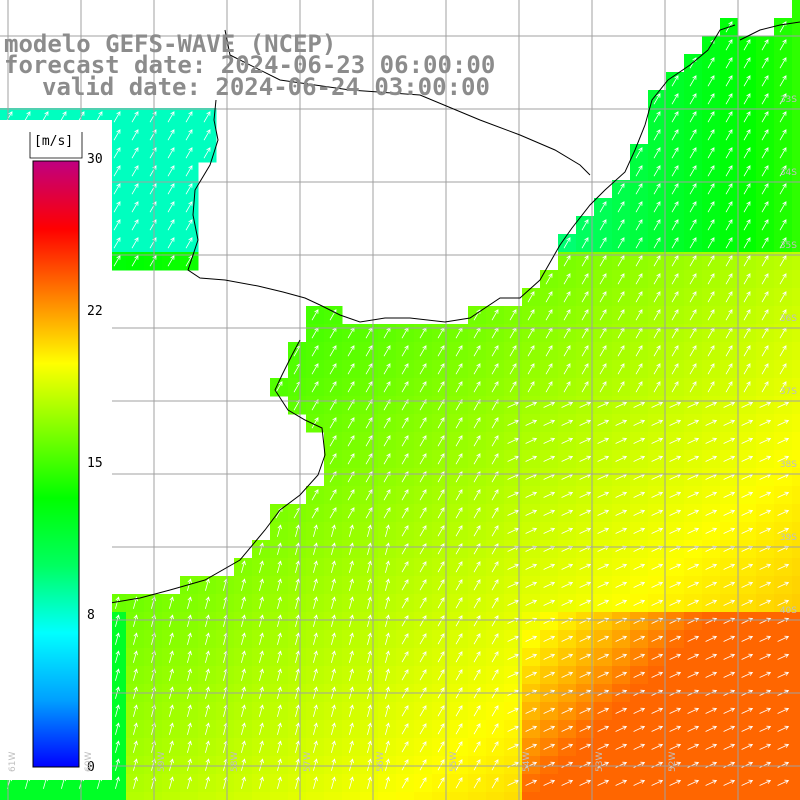 This screenshot has height=800, width=800. Describe the element at coordinates (788, 611) in the screenshot. I see `lat-label: 40S` at that location.